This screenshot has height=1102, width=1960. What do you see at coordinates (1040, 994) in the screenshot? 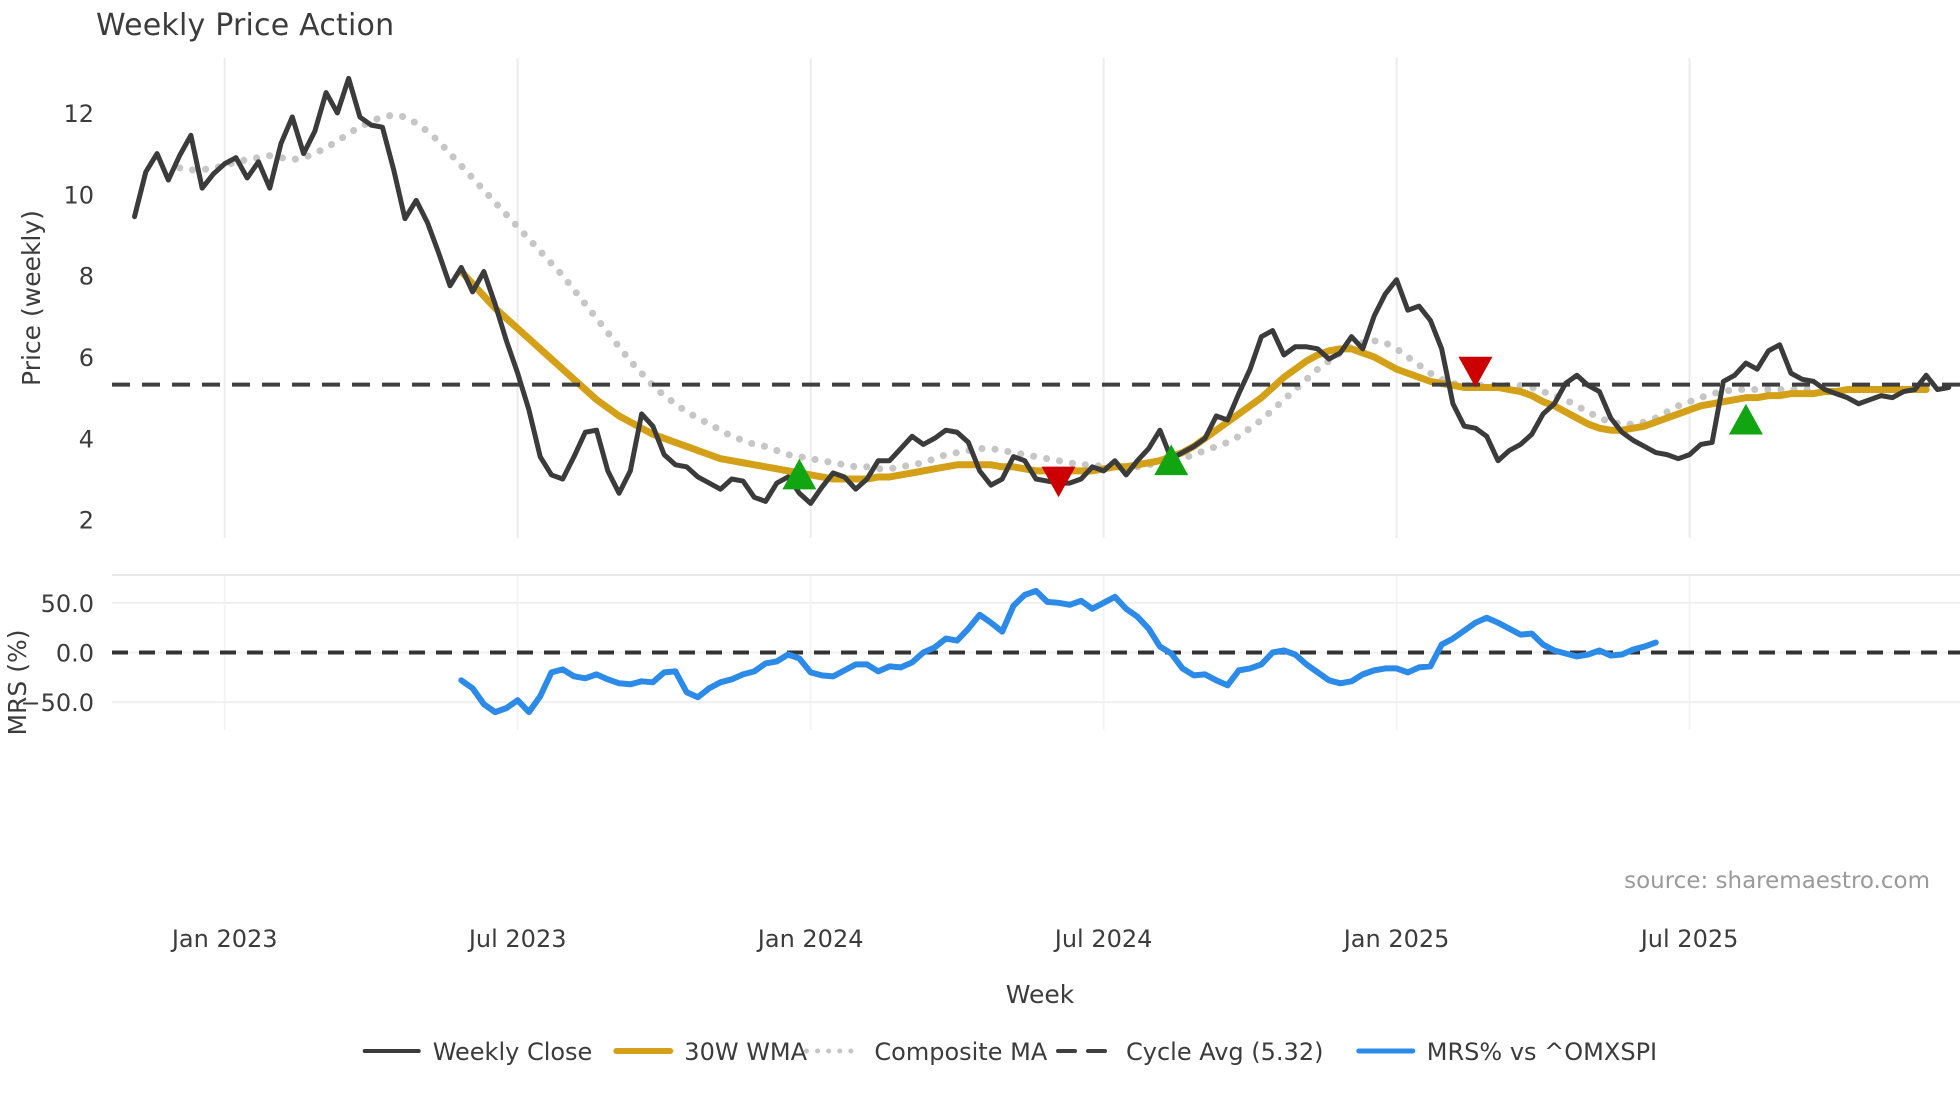
I see `x-axis-label: Week` at bounding box center [1040, 994].